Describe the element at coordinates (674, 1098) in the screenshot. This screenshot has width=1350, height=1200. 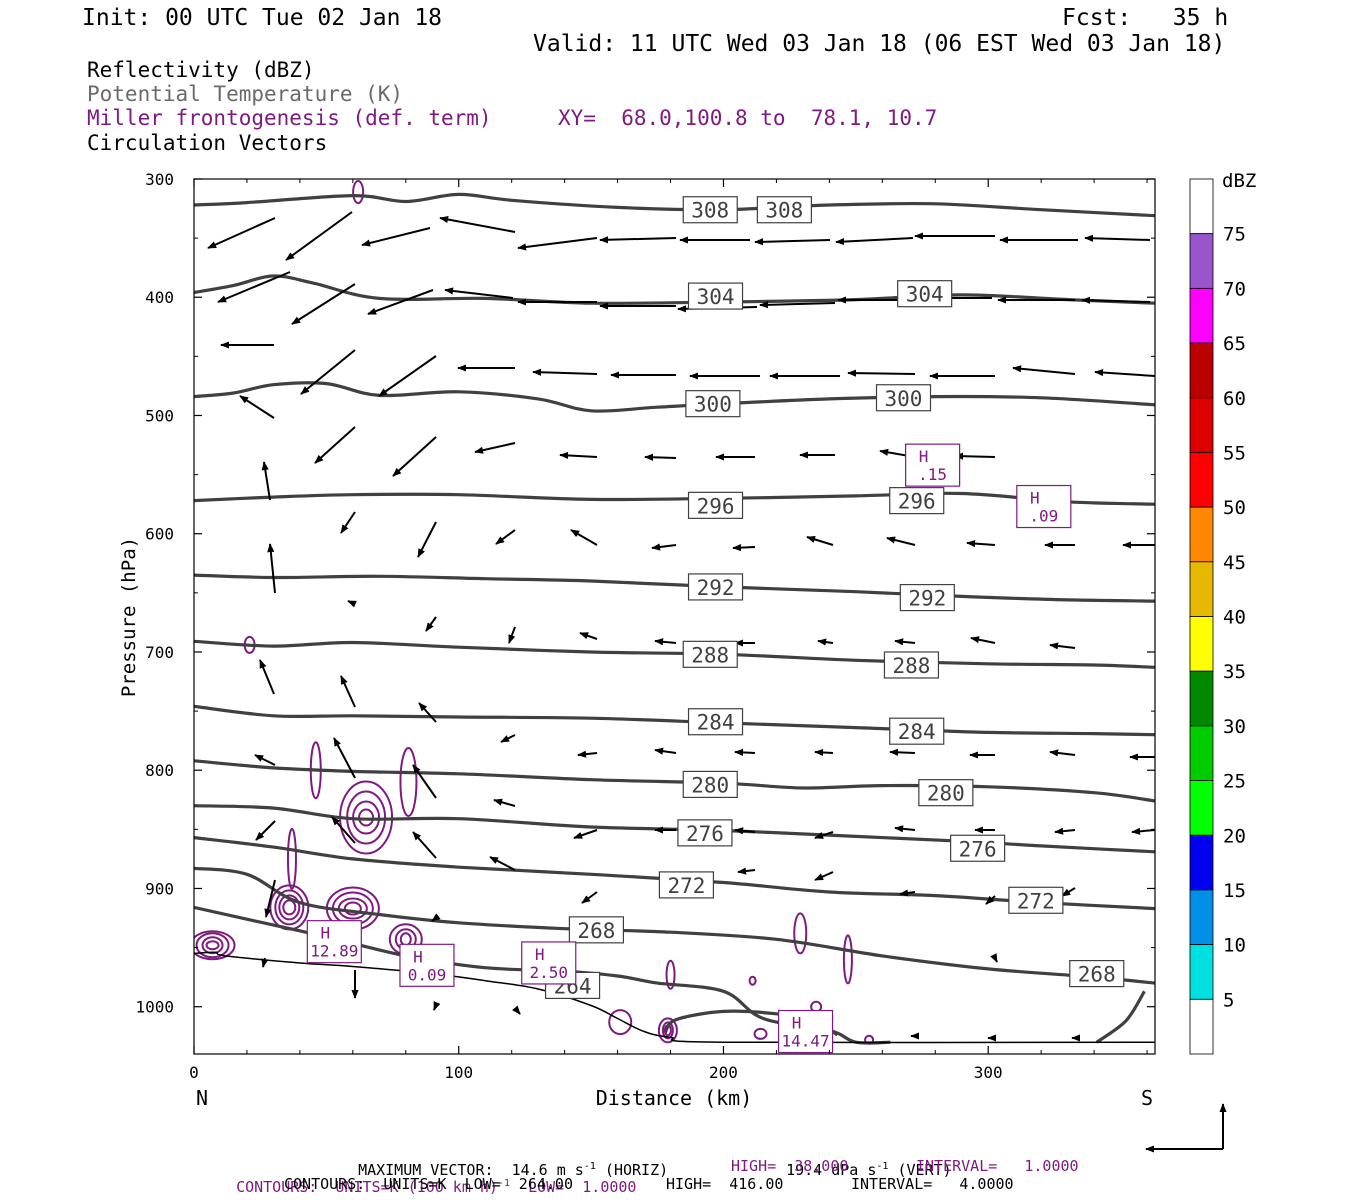
I see `x-axis-title: Distance (km)` at that location.